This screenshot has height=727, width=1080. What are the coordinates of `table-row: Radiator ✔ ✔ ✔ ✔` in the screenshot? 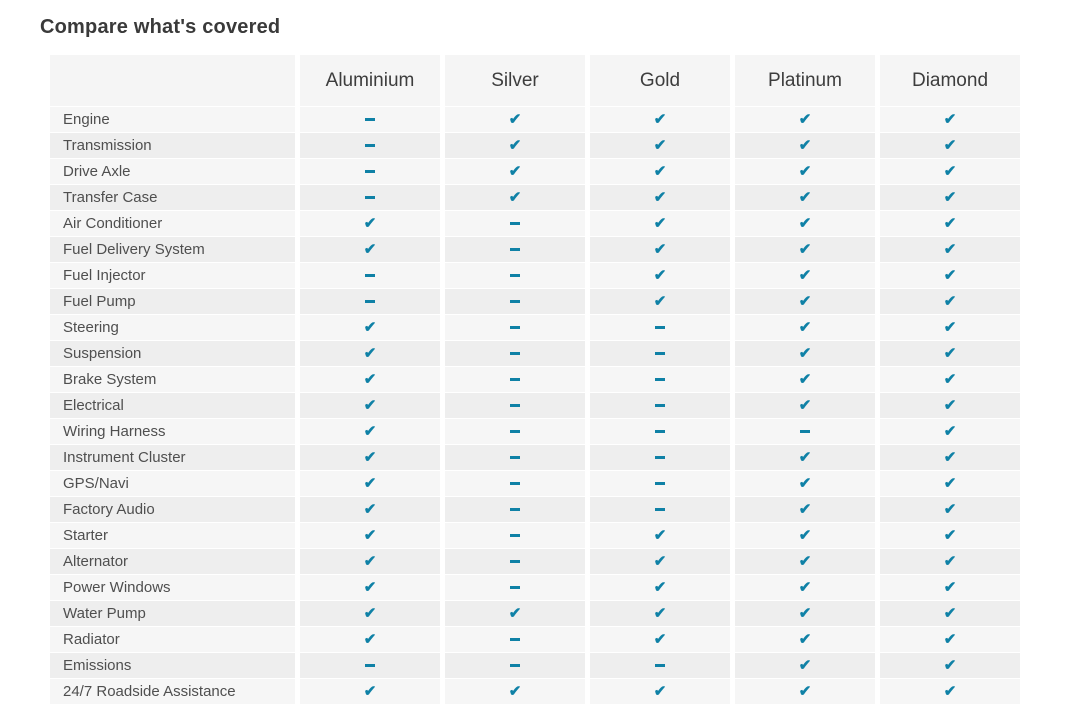 It's located at (535, 639).